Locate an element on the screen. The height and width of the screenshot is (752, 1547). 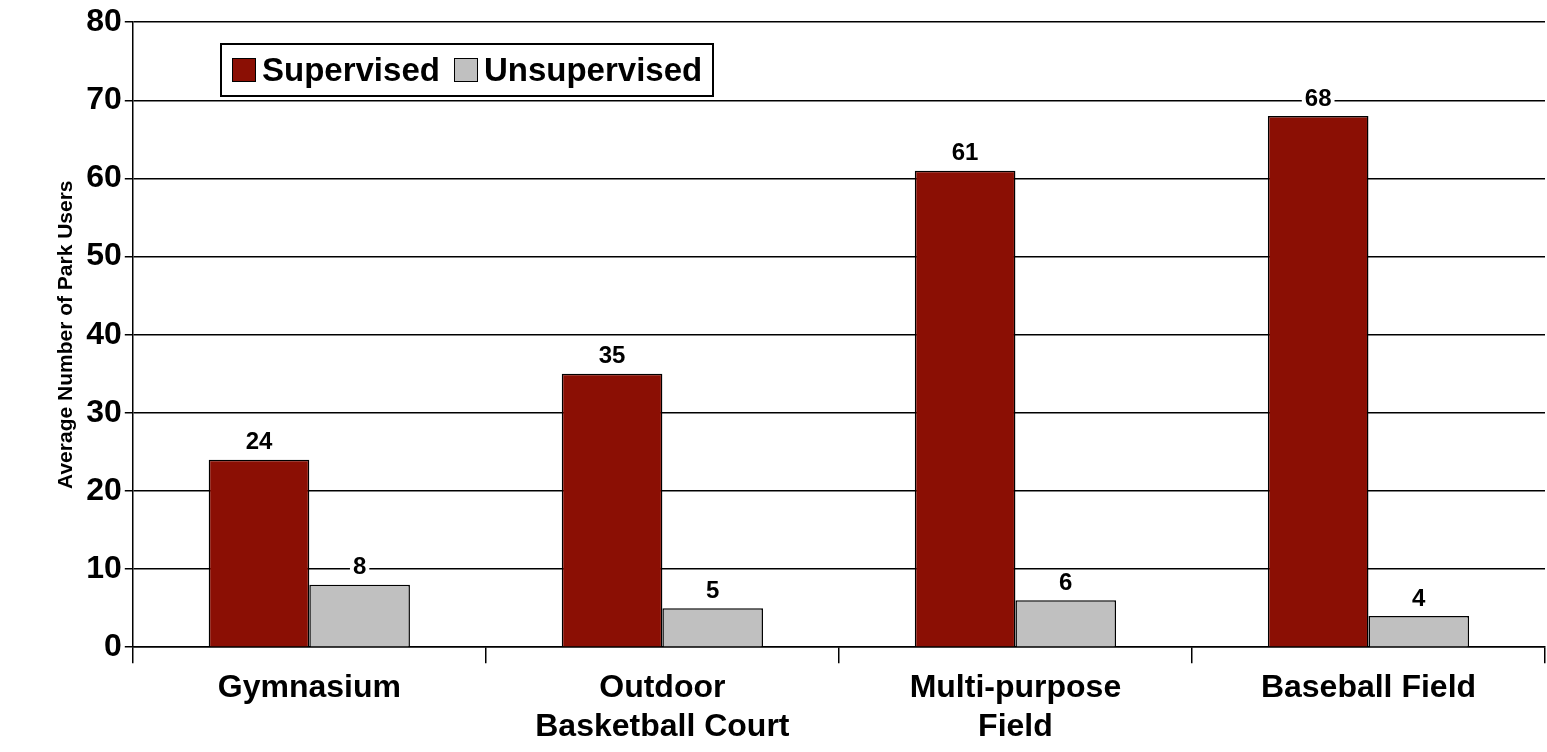
data-label: 4 is located at coordinates (1419, 597).